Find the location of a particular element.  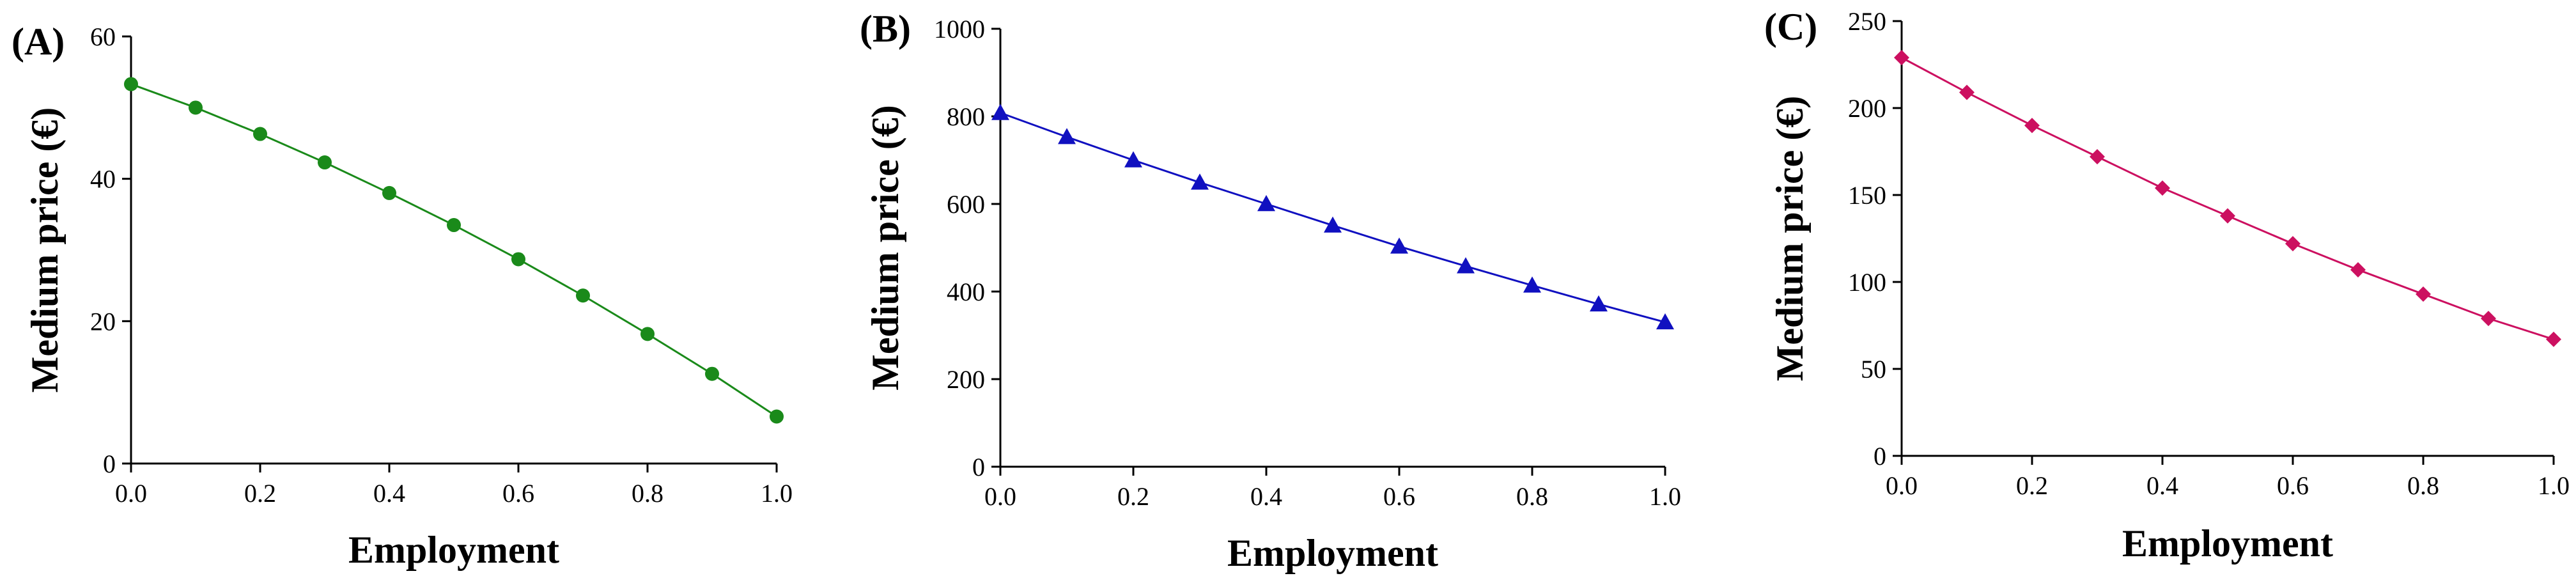

y-tick-label: 50 is located at coordinates (1873, 370).